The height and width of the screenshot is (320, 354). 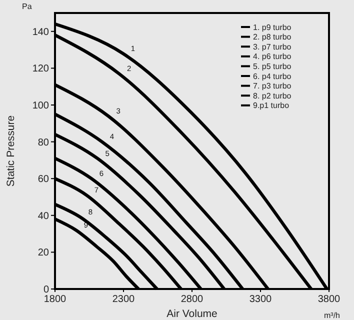 I want to click on legend-label: 8. p2 turbo, so click(x=272, y=95).